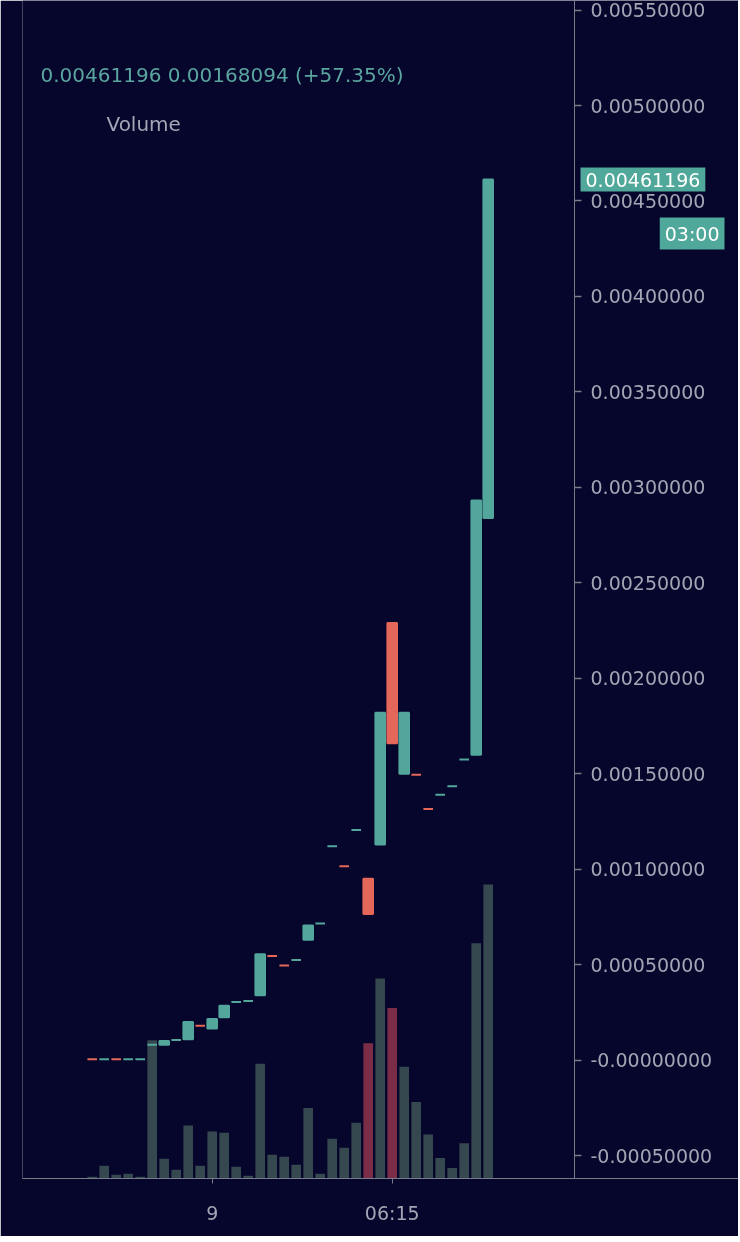 Image resolution: width=740 pixels, height=1242 pixels. What do you see at coordinates (651, 1060) in the screenshot?
I see `y-tick-label: -0.00000000` at bounding box center [651, 1060].